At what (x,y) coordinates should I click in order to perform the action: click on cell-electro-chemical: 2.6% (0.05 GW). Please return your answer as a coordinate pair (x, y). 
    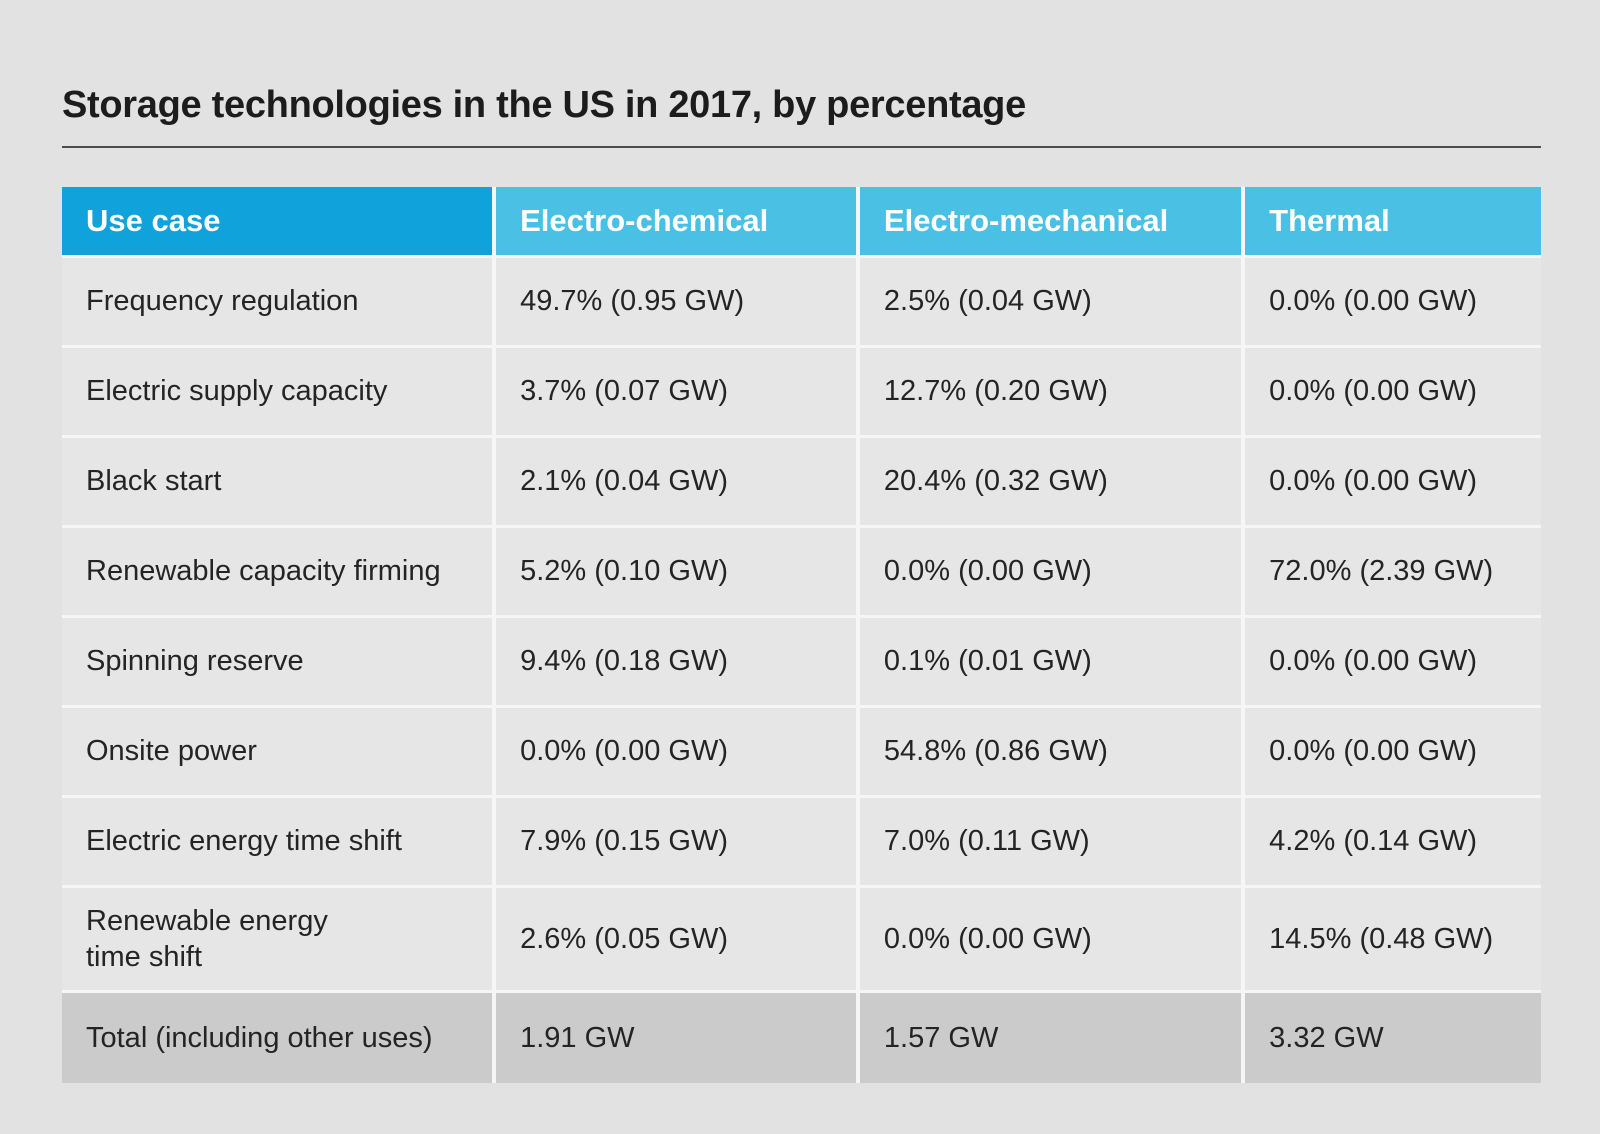
    Looking at the image, I should click on (678, 940).